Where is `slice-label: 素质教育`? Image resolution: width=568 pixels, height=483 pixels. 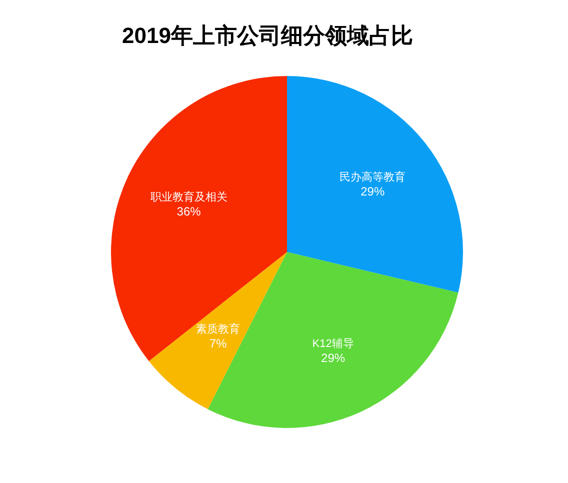 slice-label: 素质教育 is located at coordinates (218, 329).